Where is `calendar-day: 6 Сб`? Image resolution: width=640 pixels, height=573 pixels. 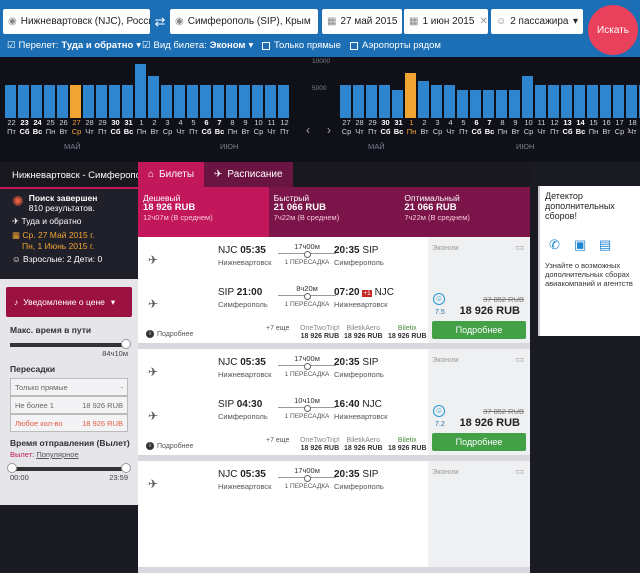 calendar-day: 6 Сб is located at coordinates (476, 127).